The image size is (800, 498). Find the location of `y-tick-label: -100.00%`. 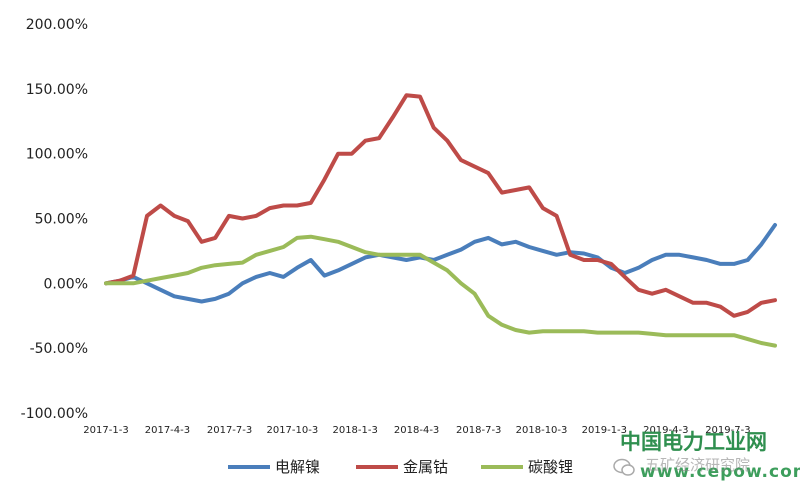

y-tick-label: -100.00% is located at coordinates (54, 414).